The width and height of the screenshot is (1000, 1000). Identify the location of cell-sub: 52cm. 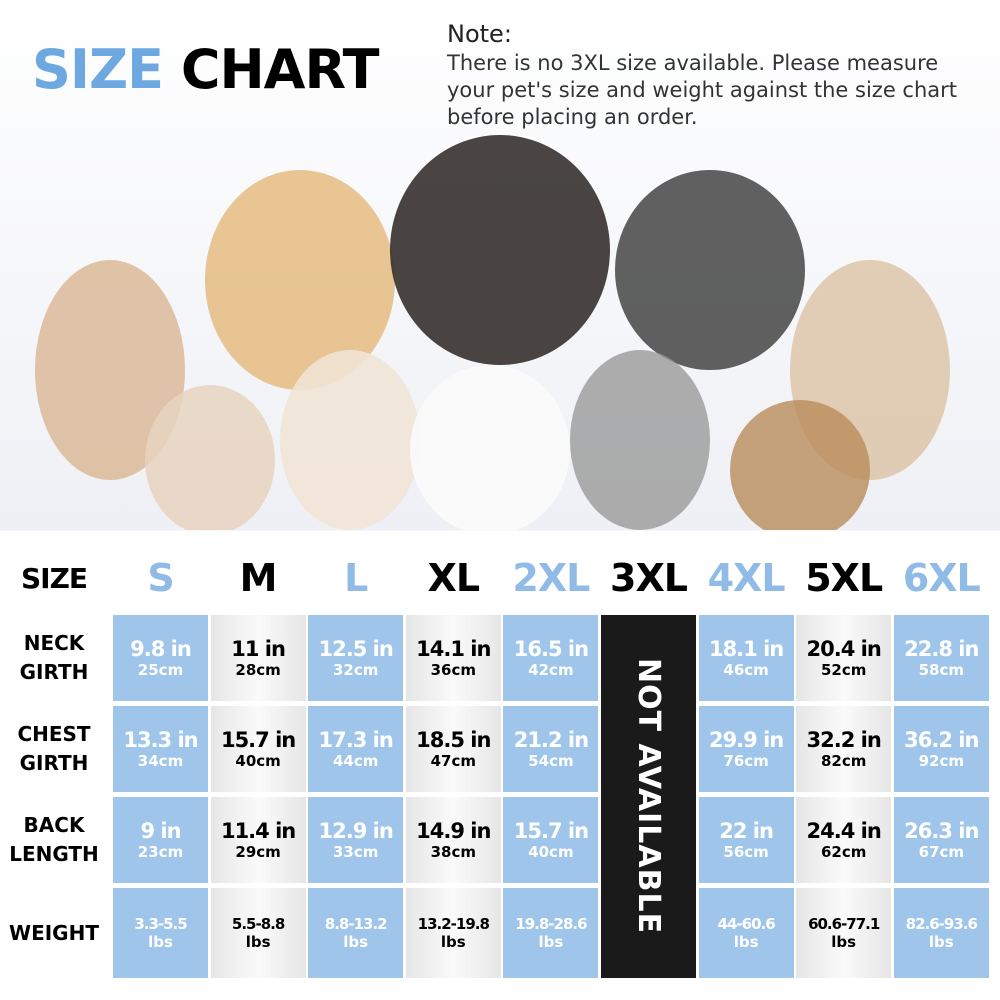
(843, 670).